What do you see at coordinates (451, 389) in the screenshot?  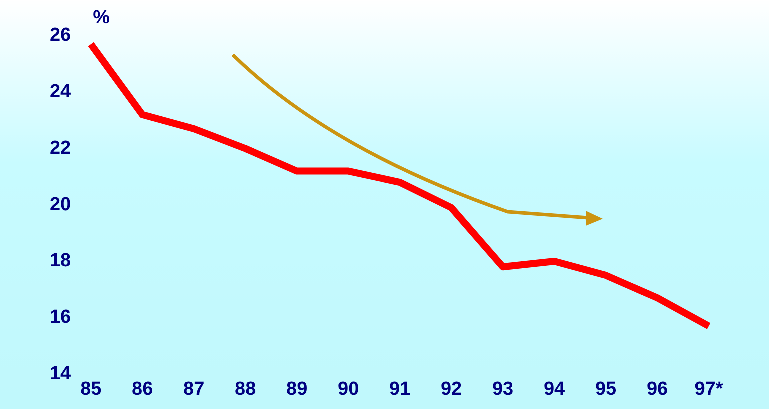 I see `x-tick-label: 92` at bounding box center [451, 389].